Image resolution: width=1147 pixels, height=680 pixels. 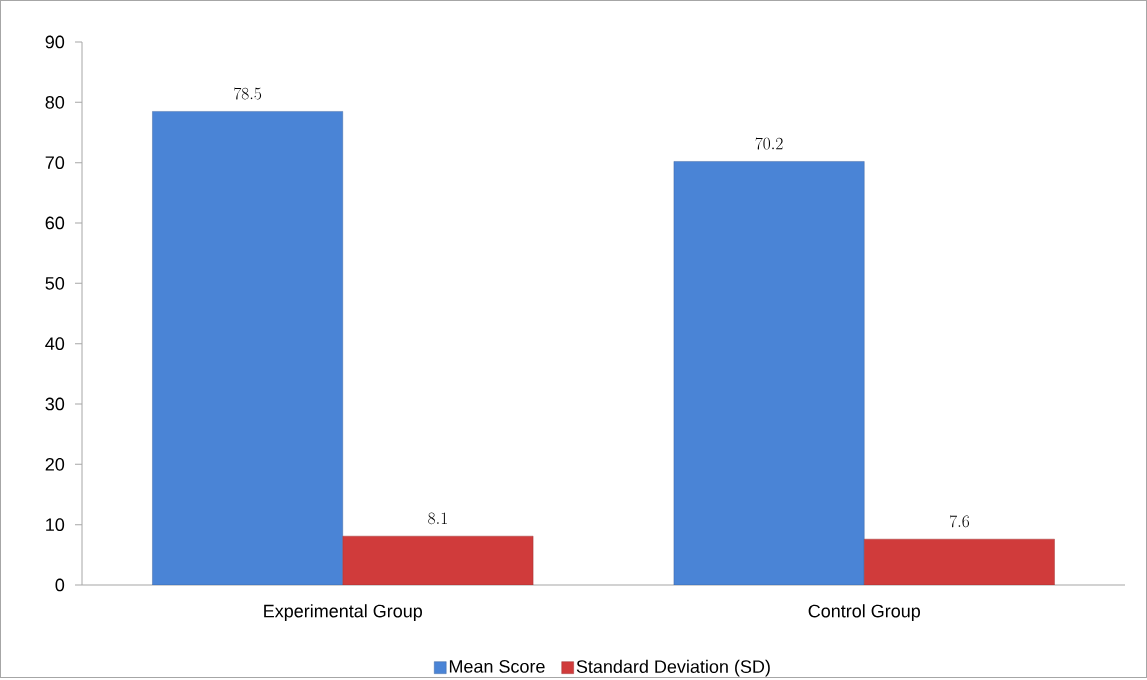 What do you see at coordinates (55, 404) in the screenshot?
I see `y-tick-label: 30` at bounding box center [55, 404].